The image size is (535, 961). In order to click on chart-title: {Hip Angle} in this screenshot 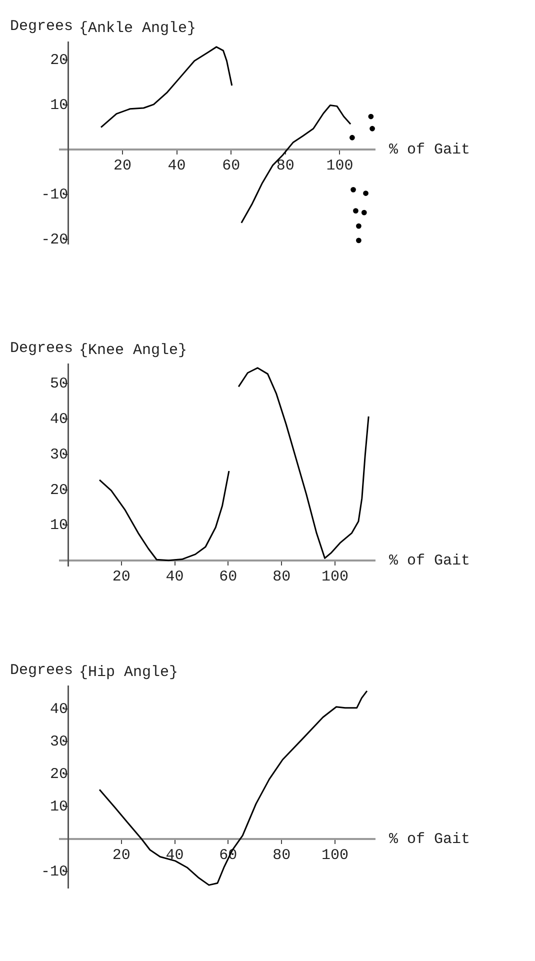, I will do `click(128, 672)`.